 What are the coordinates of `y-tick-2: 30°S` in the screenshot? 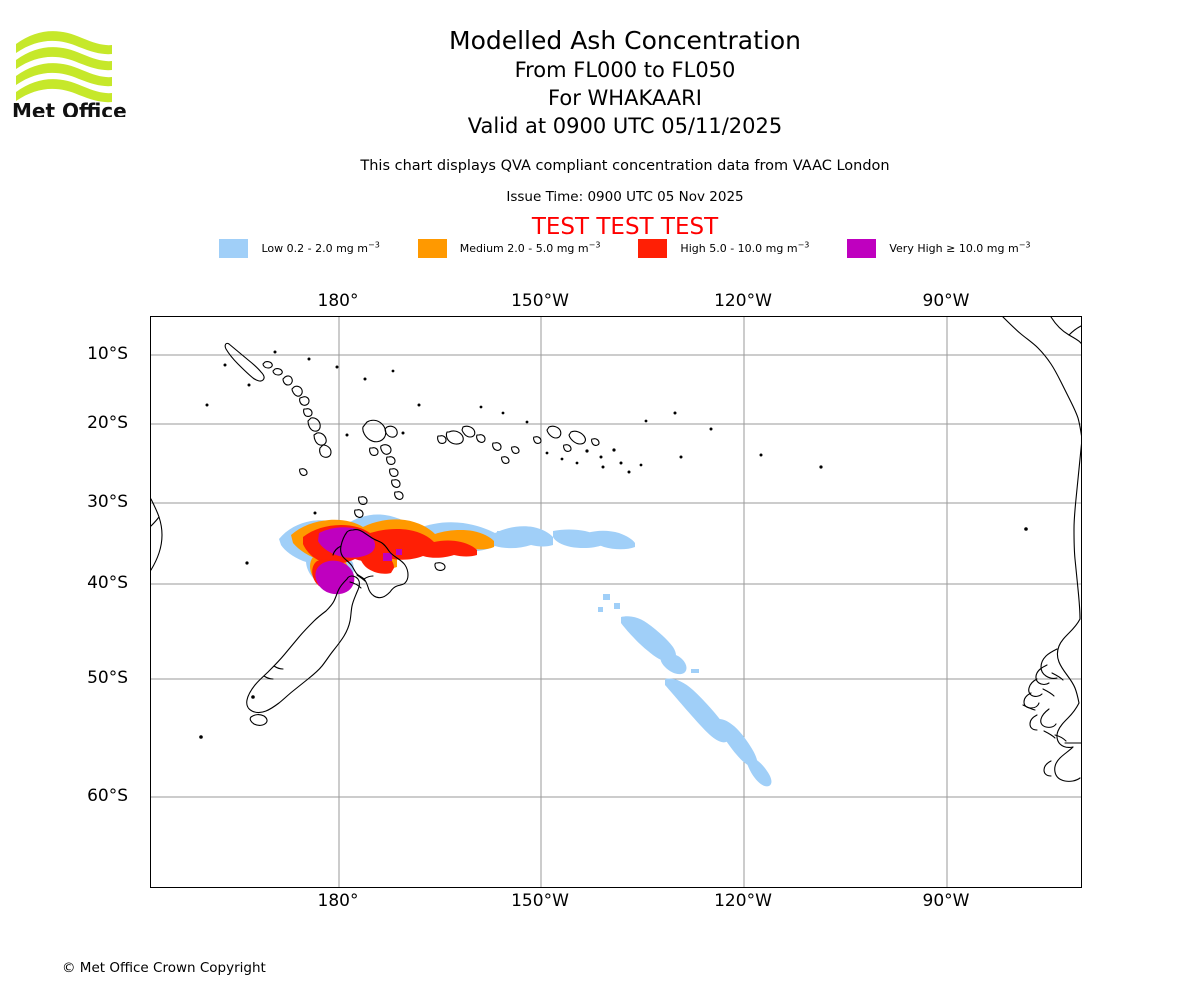 It's located at (107, 502).